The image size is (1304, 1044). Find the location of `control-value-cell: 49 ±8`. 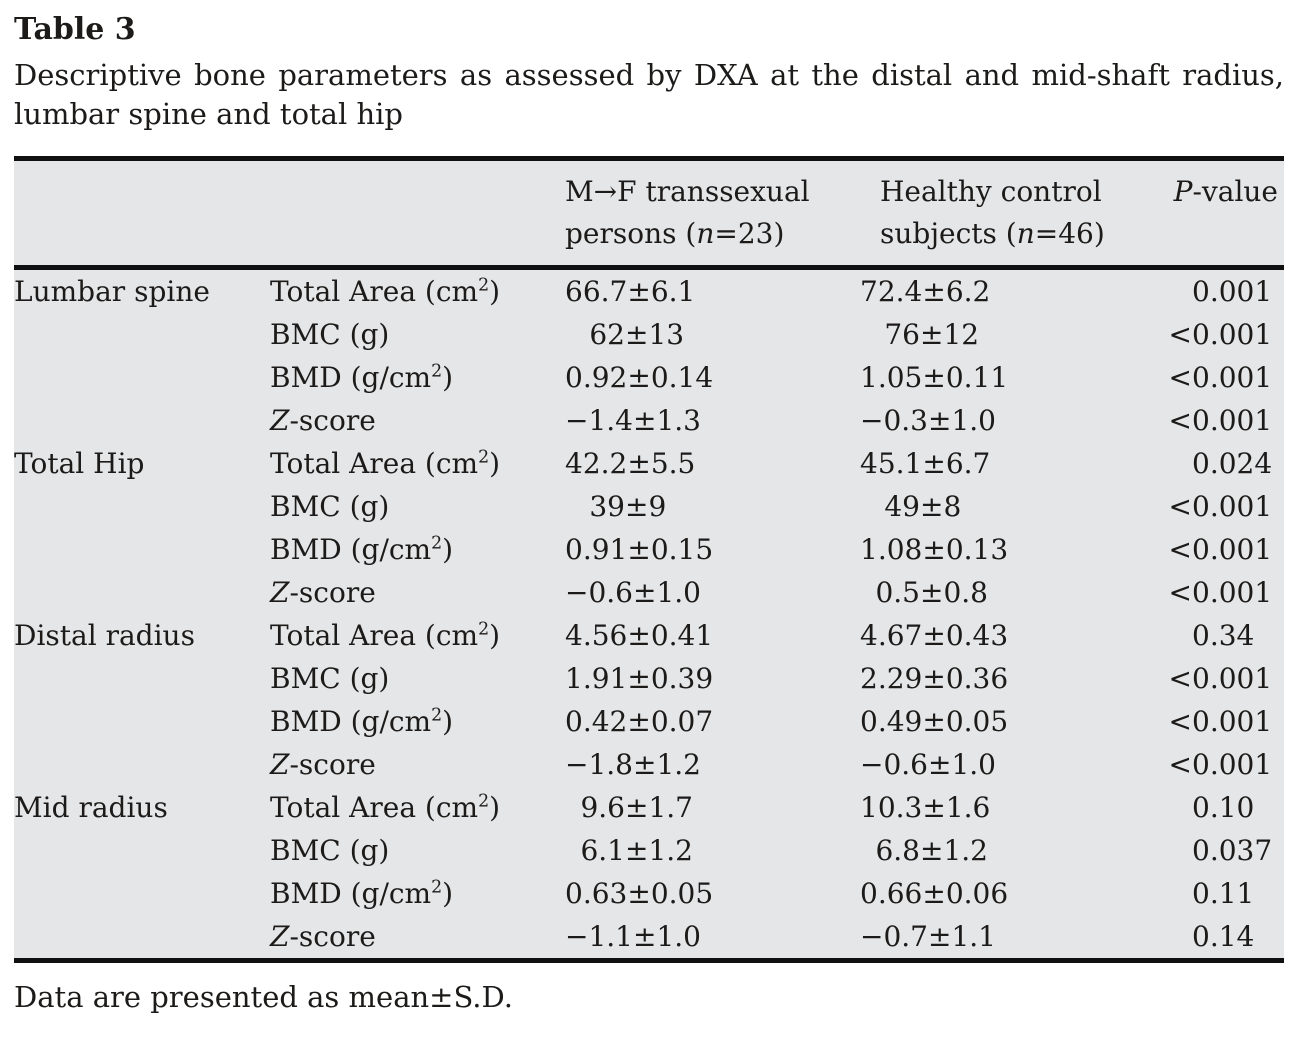

control-value-cell: 49 ±8 is located at coordinates (1010, 506).